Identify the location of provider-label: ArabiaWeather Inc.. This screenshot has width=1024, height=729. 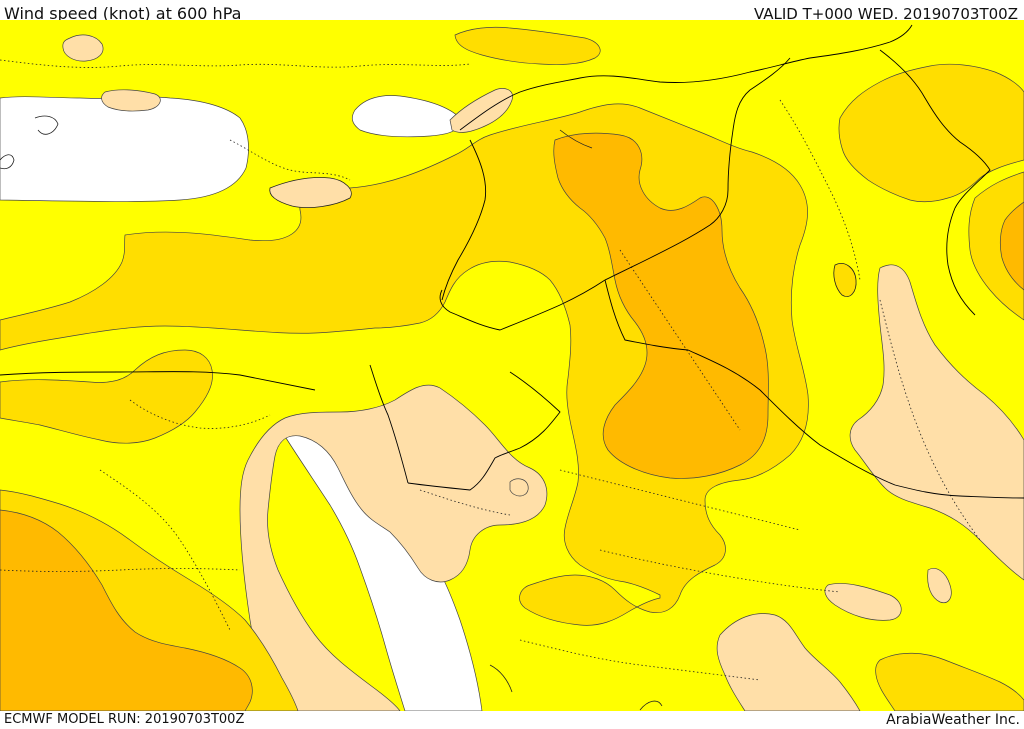
(953, 720).